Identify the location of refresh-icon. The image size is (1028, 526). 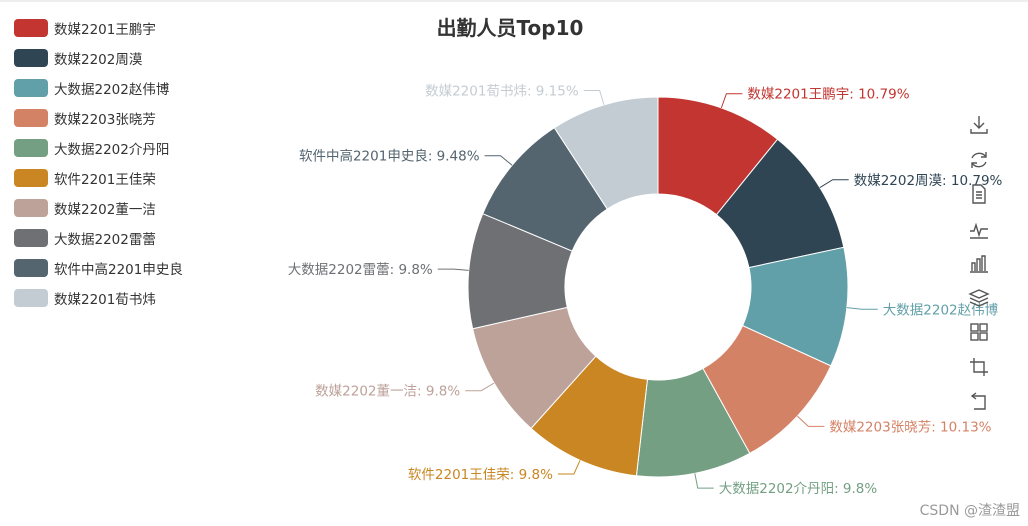
(979, 159).